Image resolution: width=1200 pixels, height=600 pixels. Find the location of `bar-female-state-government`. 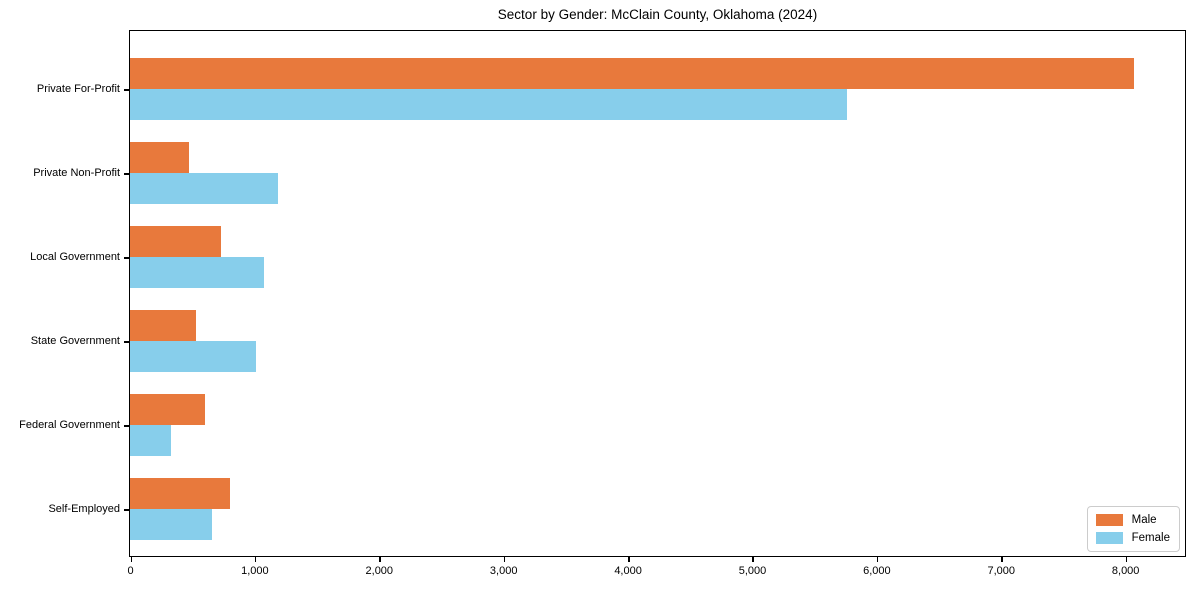

bar-female-state-government is located at coordinates (193, 356).